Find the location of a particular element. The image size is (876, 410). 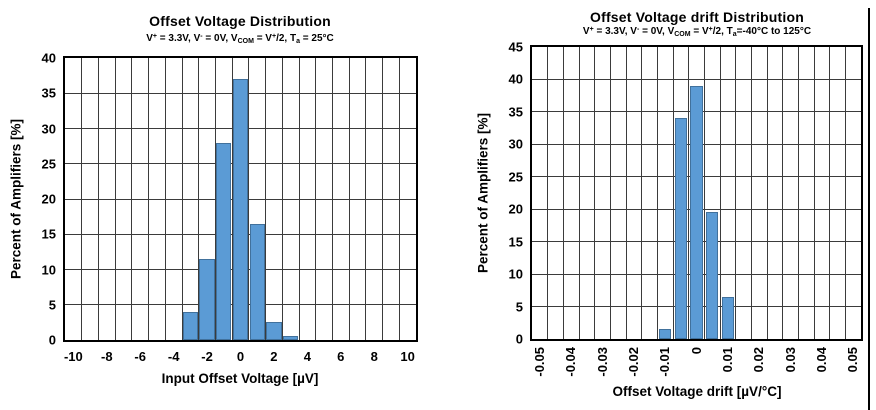

x-tick-label: -2 is located at coordinates (207, 356).